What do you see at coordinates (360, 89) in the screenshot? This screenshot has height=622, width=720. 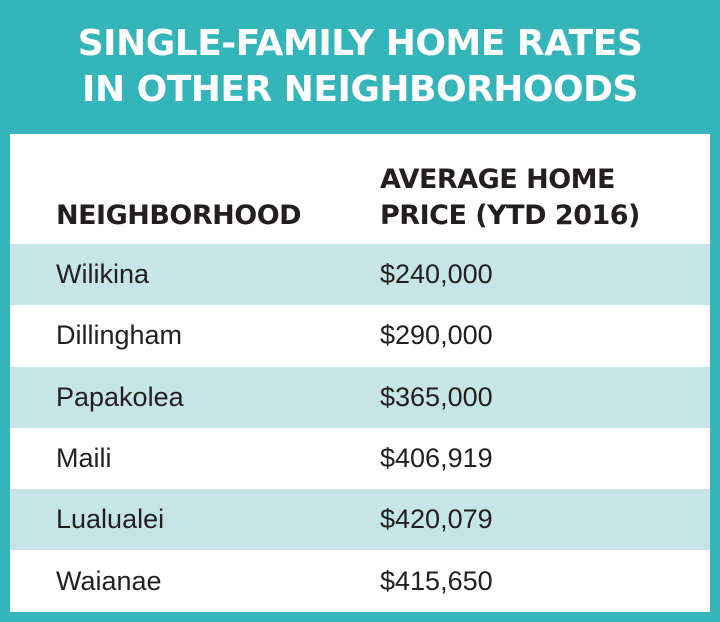 I see `title-line-2: IN OTHER NEIGHBORHOODS` at bounding box center [360, 89].